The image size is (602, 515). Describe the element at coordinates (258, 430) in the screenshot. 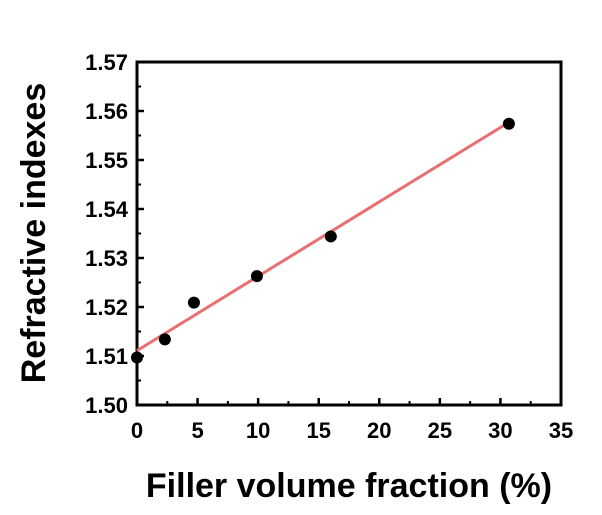

I see `x-tick-label: 10` at that location.